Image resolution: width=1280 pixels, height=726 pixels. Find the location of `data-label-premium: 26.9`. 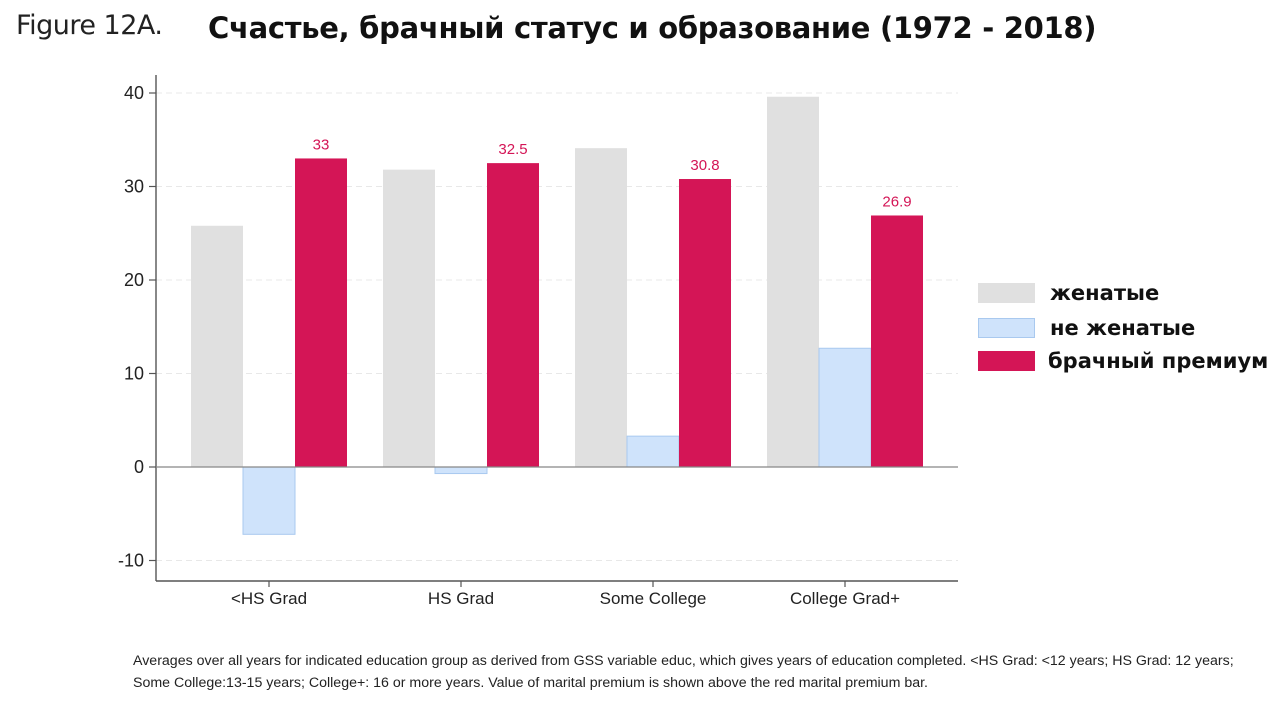

data-label-premium: 26.9 is located at coordinates (896, 201).